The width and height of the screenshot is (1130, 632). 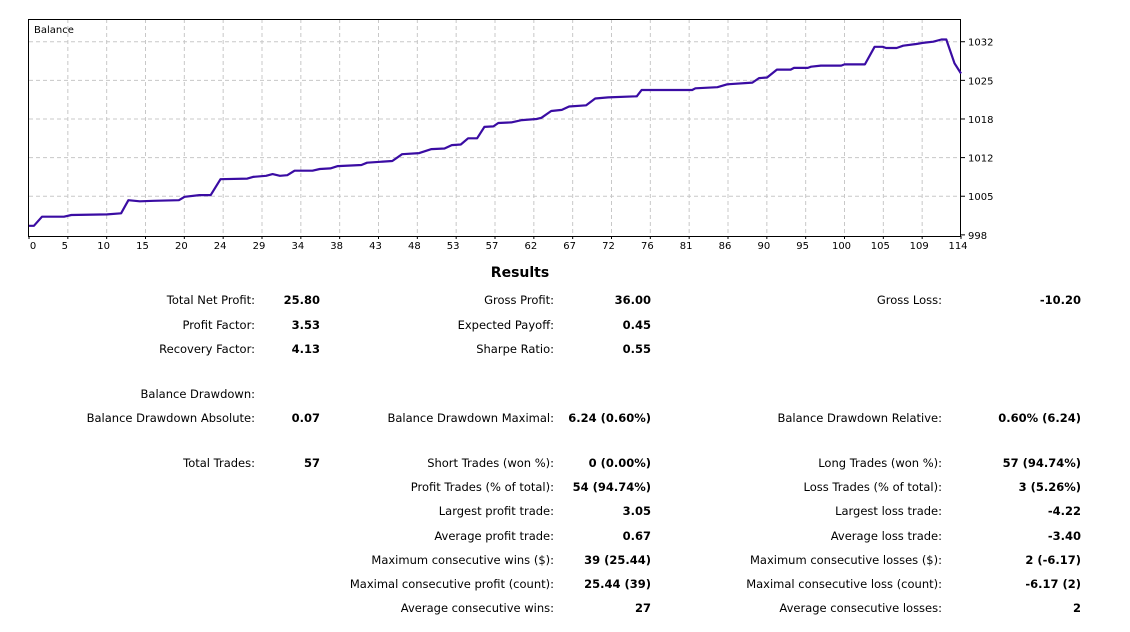 What do you see at coordinates (872, 487) in the screenshot?
I see `loss-trades-label: Loss Trades (% of total):` at bounding box center [872, 487].